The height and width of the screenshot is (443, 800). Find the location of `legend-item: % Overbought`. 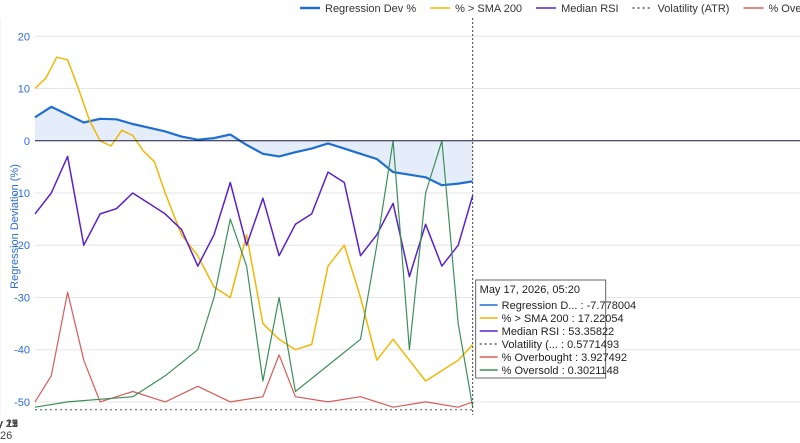

legend-item: % Overbought is located at coordinates (771, 9).